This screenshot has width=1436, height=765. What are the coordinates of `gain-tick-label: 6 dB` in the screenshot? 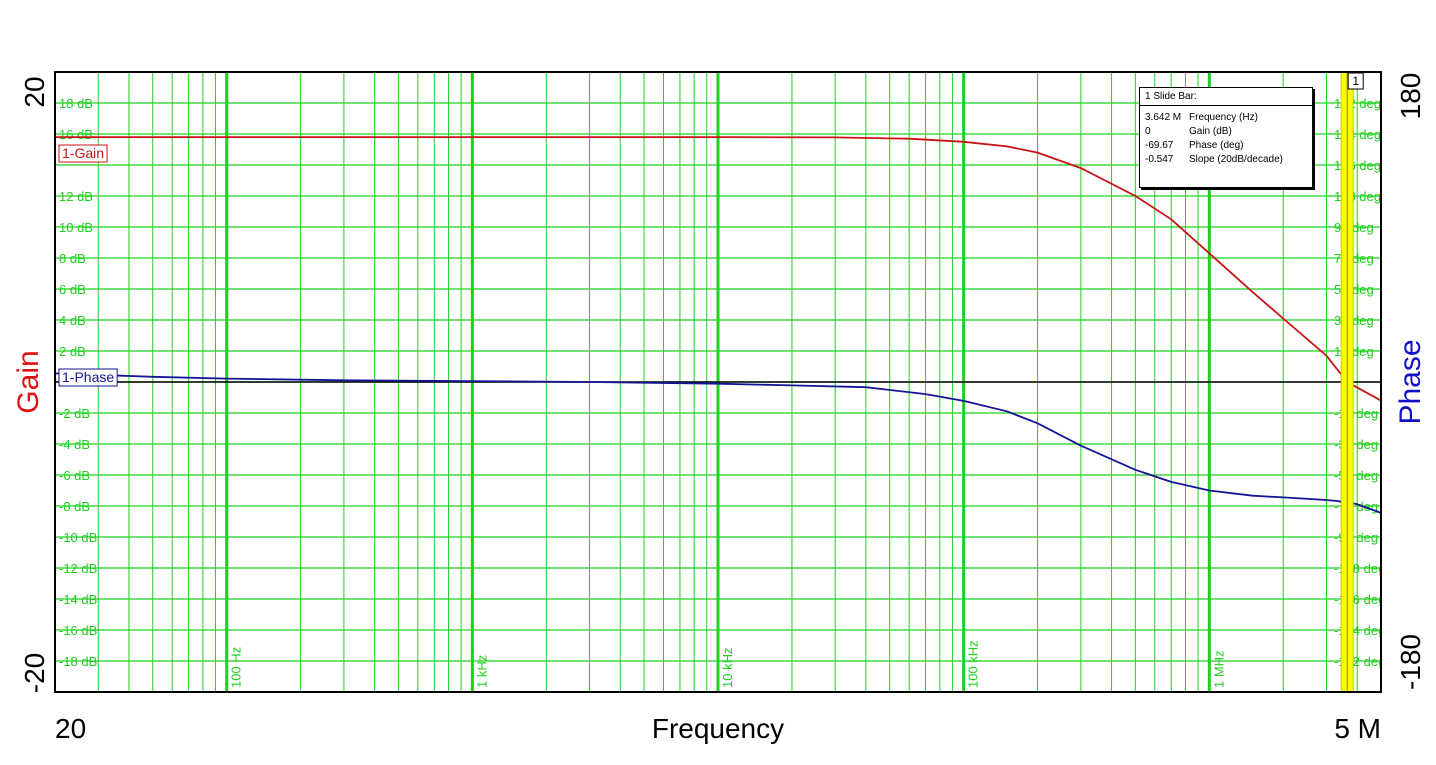 It's located at (72, 289).